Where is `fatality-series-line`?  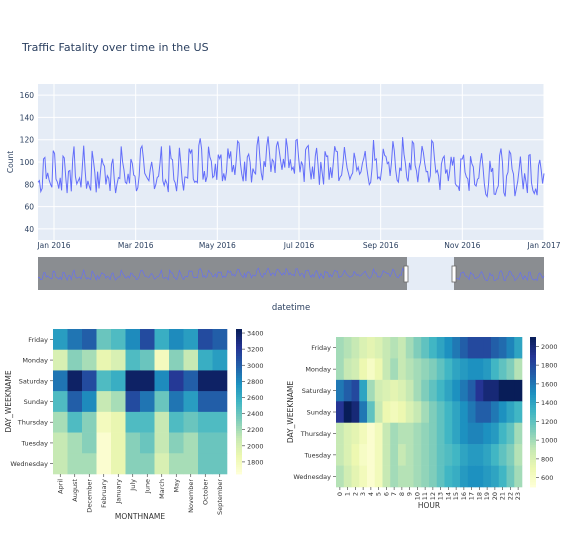
fatality-series-line is located at coordinates (291, 167).